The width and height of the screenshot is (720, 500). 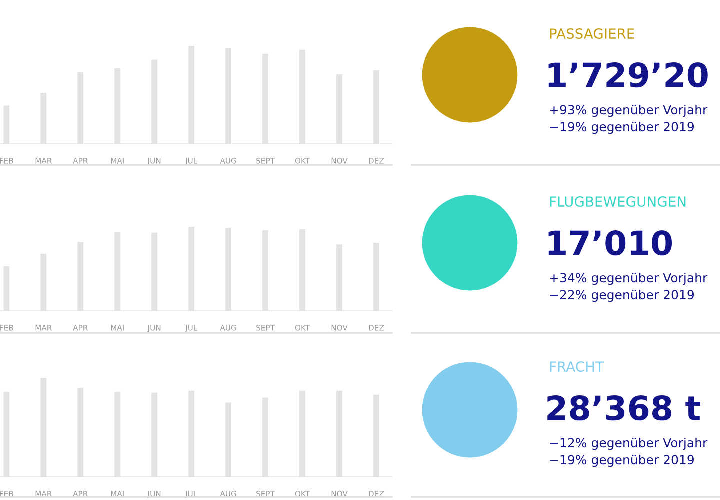 I want to click on text: 28’368 t, so click(x=624, y=408).